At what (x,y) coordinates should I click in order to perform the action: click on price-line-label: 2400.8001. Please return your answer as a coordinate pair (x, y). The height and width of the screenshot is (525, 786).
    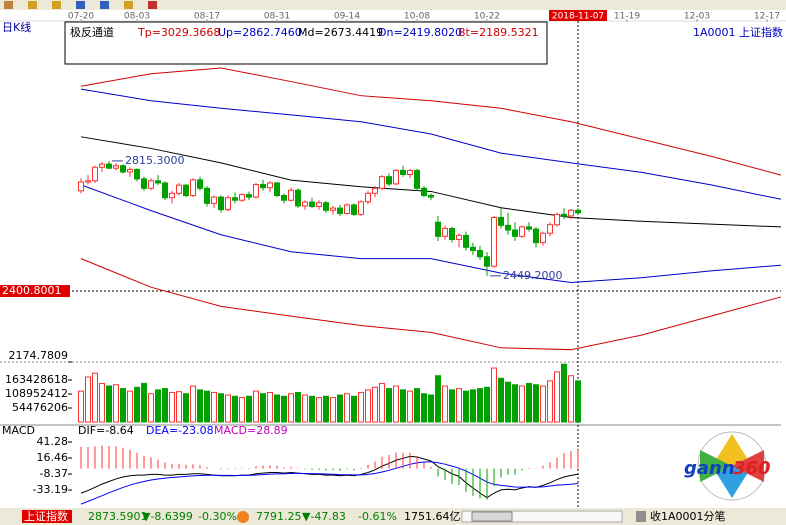
    Looking at the image, I should click on (32, 290).